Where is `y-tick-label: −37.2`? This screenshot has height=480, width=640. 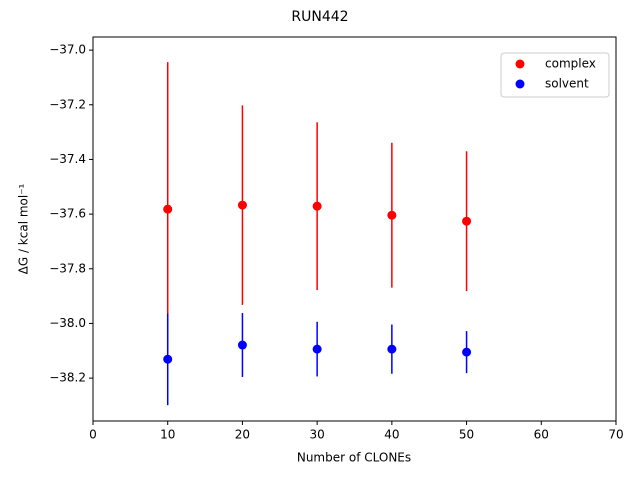 y-tick-label: −37.2 is located at coordinates (67, 104).